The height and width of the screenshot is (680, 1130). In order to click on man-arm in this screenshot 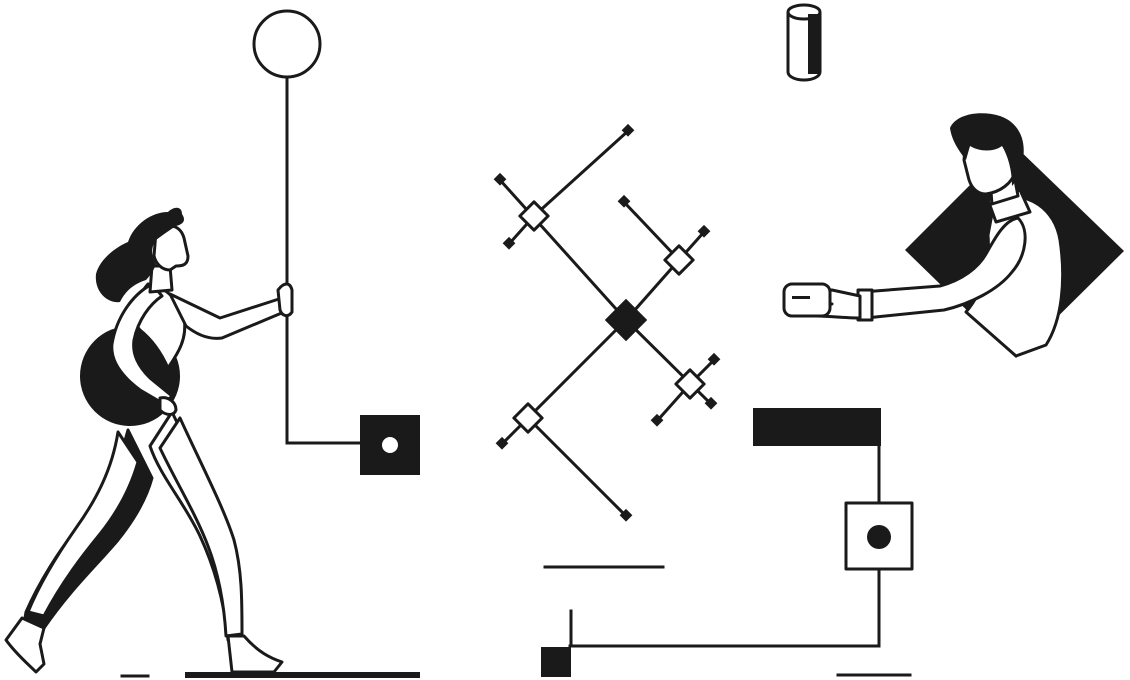, I will do `click(943, 268)`.